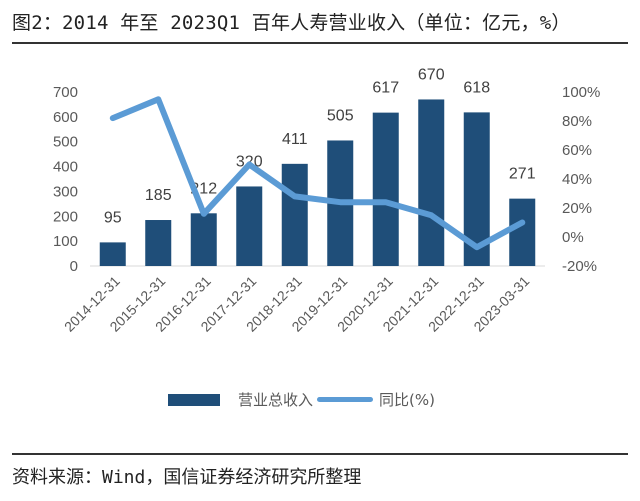 The image size is (640, 501). I want to click on right-tick-label: 0%, so click(573, 237).